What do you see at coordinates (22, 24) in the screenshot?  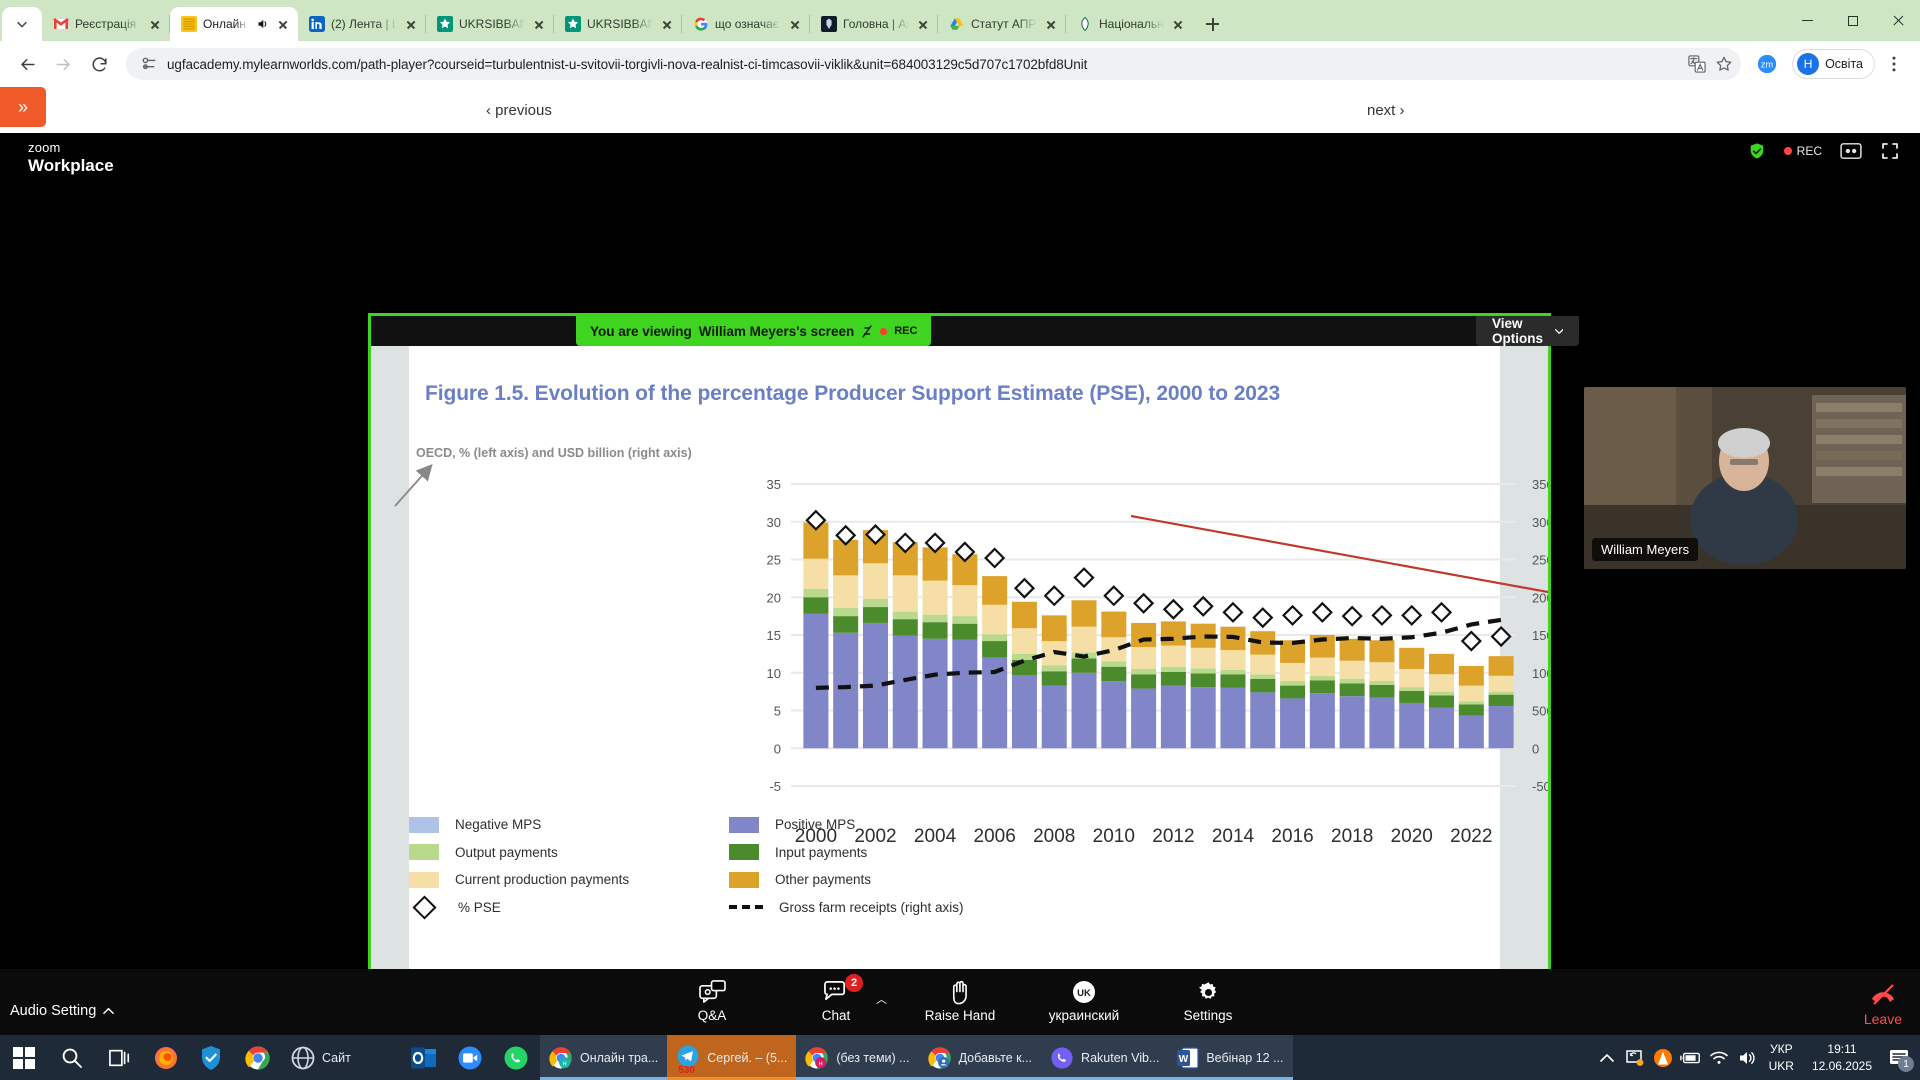 I see `tab-search-button` at bounding box center [22, 24].